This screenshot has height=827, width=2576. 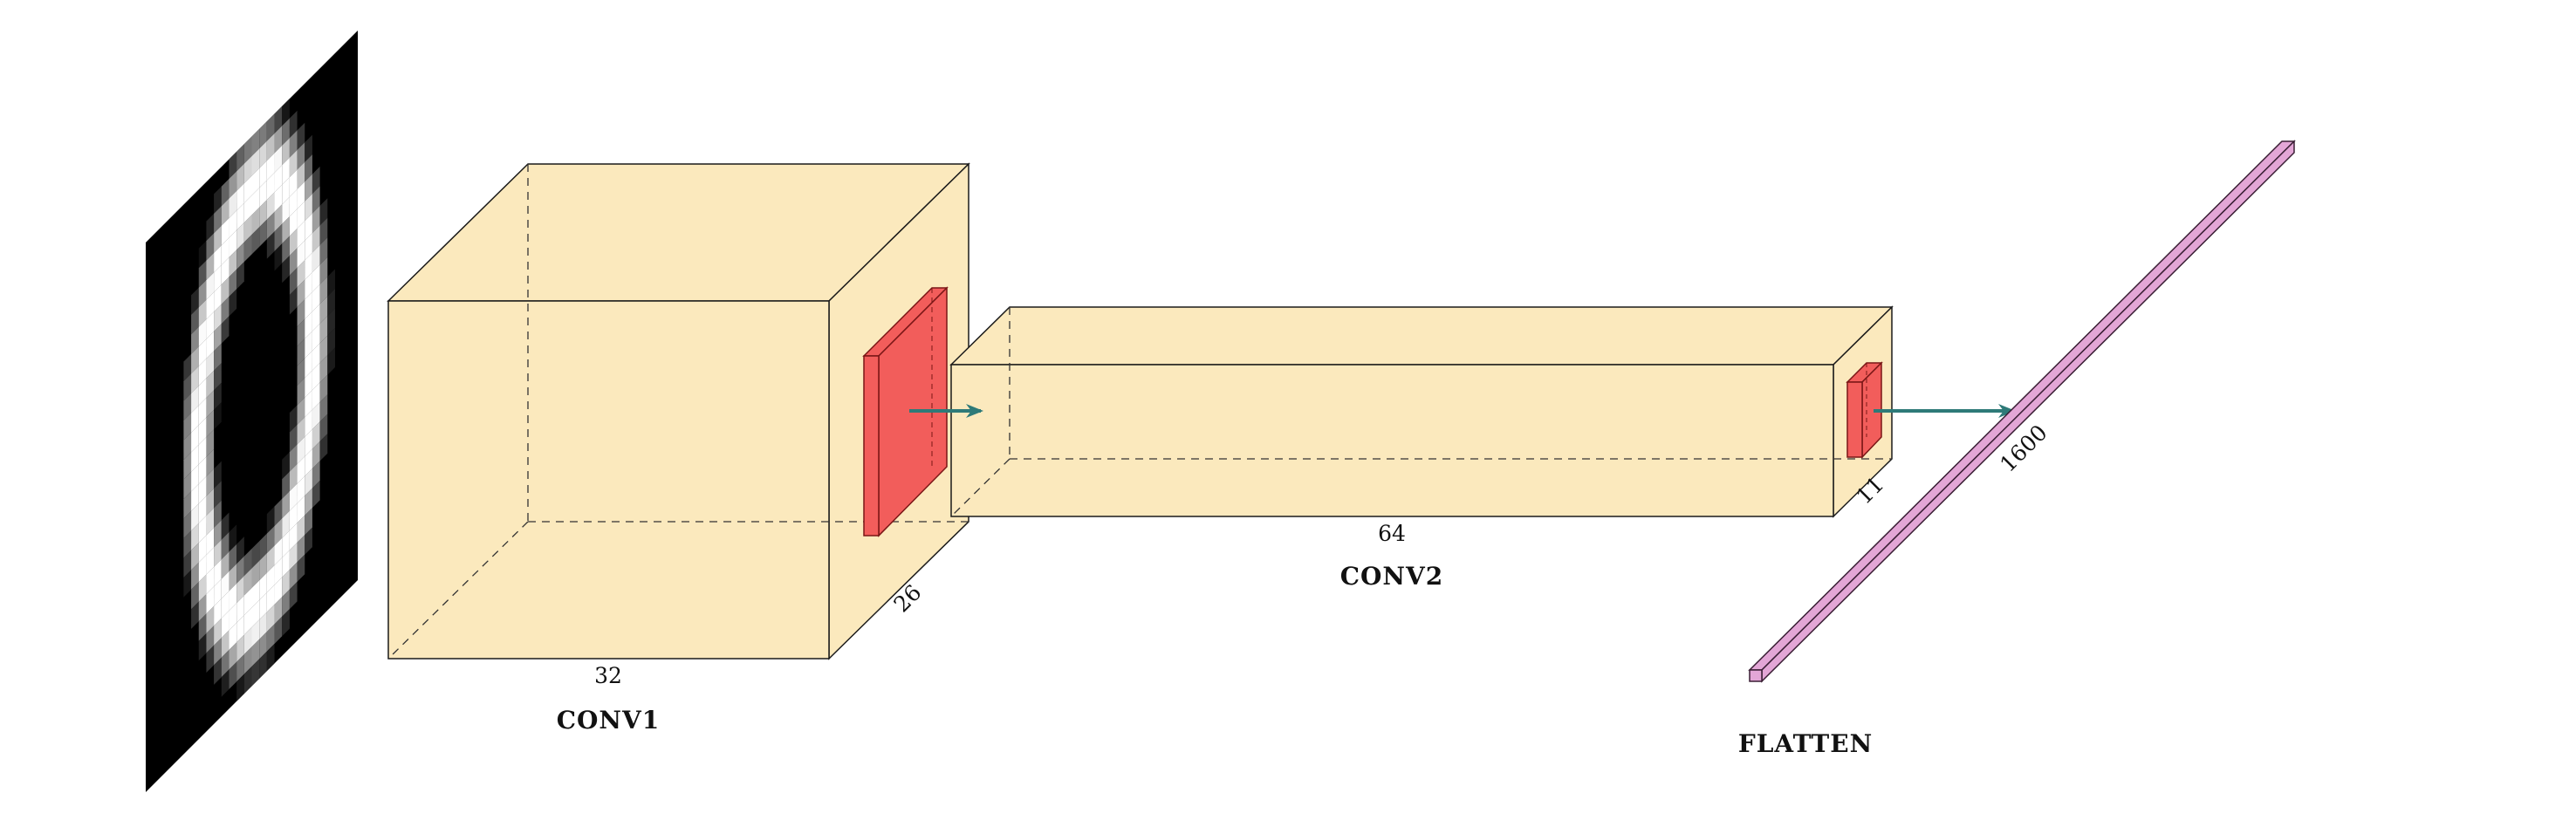 What do you see at coordinates (1392, 533) in the screenshot?
I see `conv2-width-label: 64` at bounding box center [1392, 533].